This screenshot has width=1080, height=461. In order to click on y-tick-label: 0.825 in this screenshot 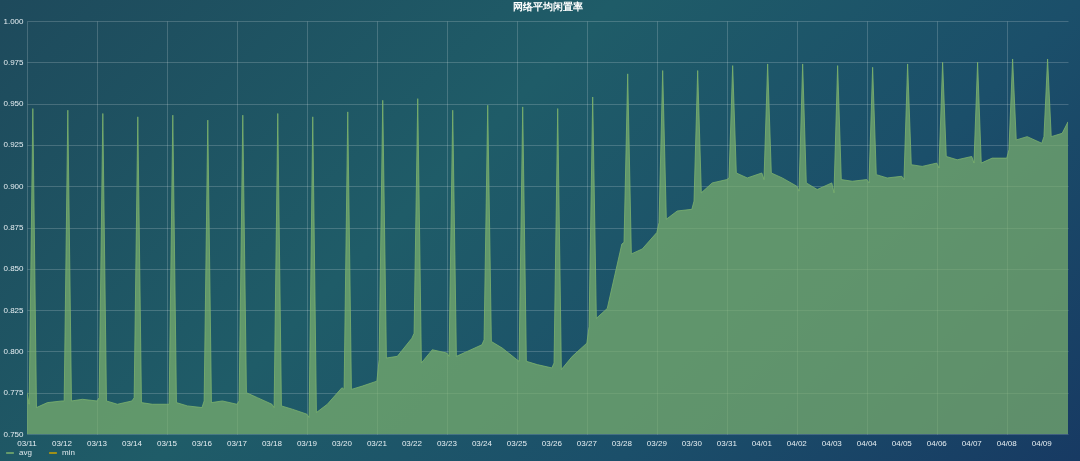, I will do `click(14, 310)`.